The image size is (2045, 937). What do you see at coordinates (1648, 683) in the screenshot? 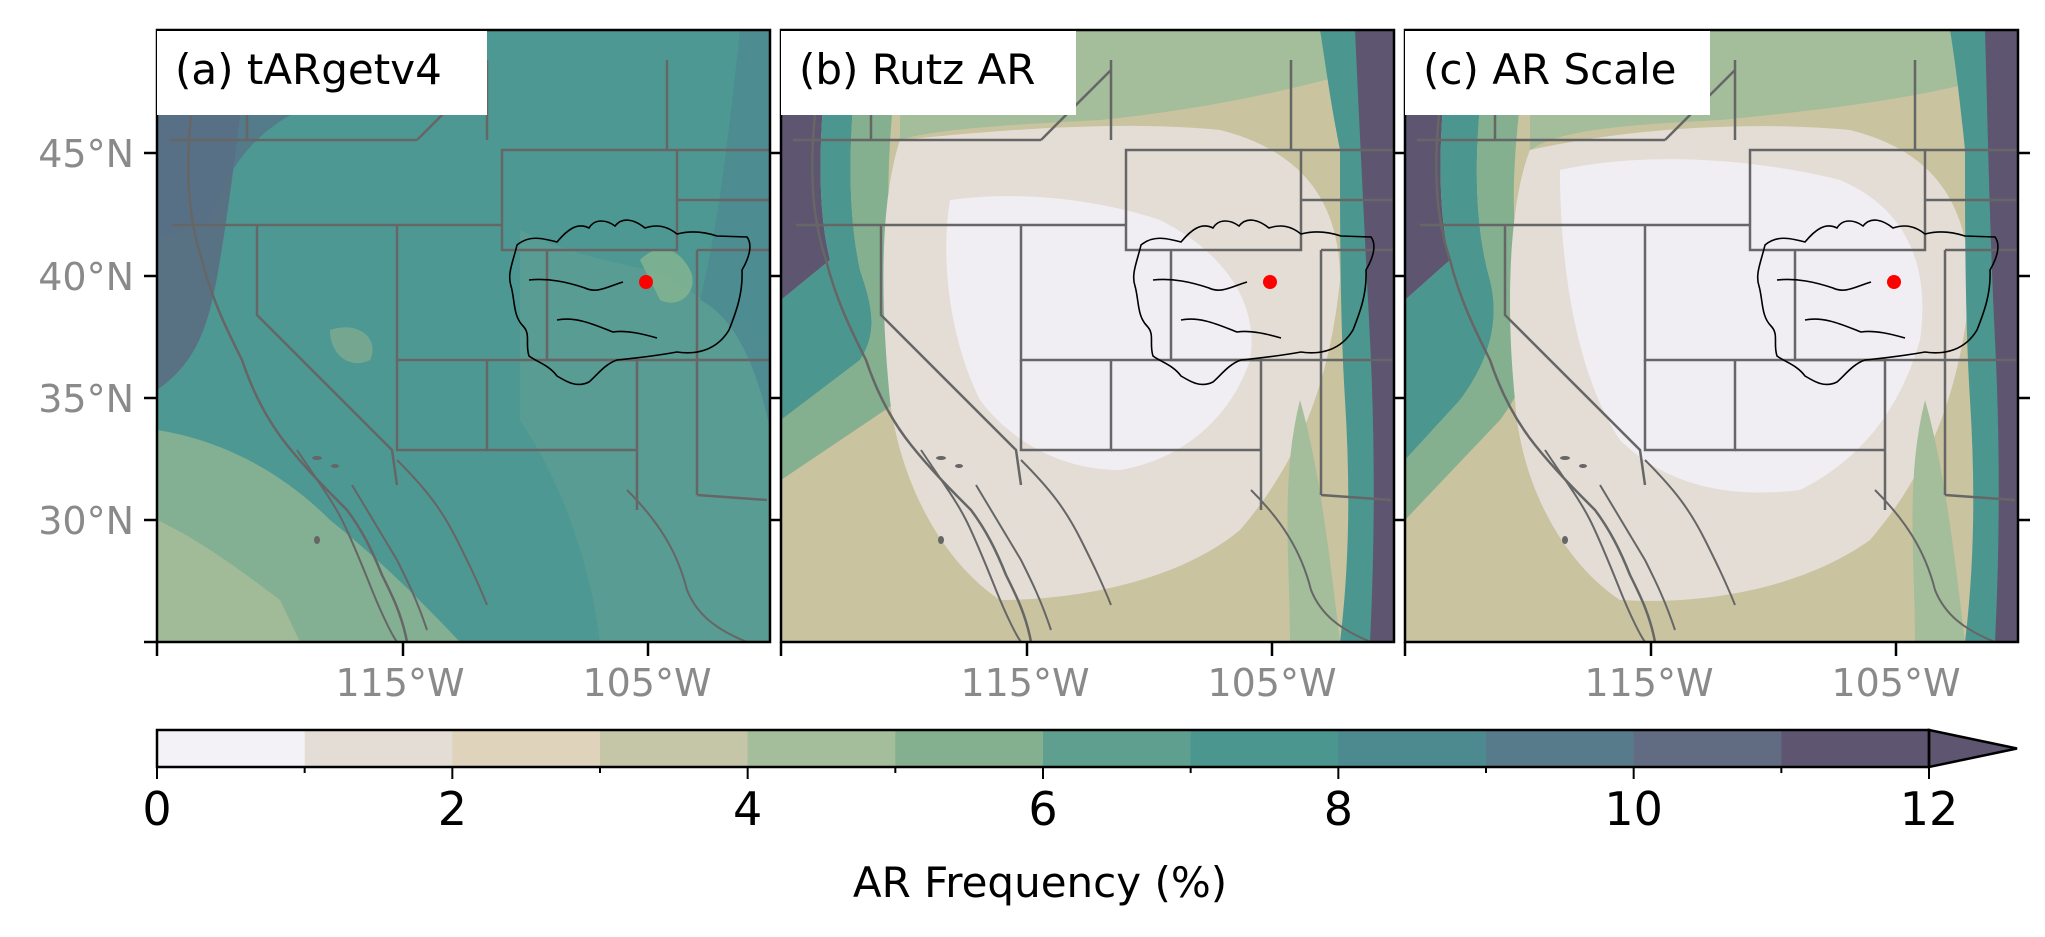
I see `lon-tick-c-115: 115°W` at bounding box center [1648, 683].